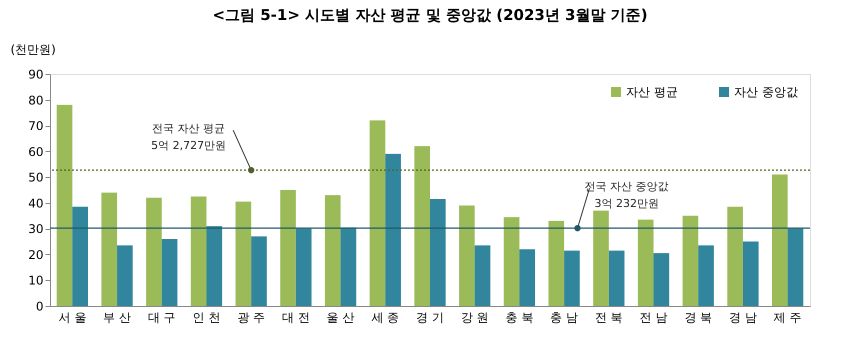 This screenshot has height=350, width=857. Describe the element at coordinates (188, 137) in the screenshot. I see `ref-line-label: 전국 자산 평균 5억 2,727만원` at that location.